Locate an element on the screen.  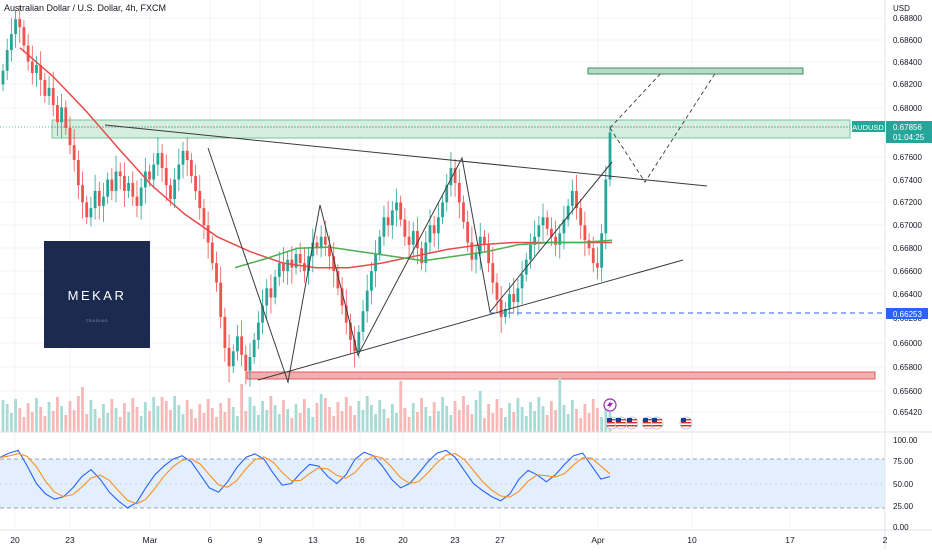
logo-subtext: TRADING is located at coordinates (97, 320).